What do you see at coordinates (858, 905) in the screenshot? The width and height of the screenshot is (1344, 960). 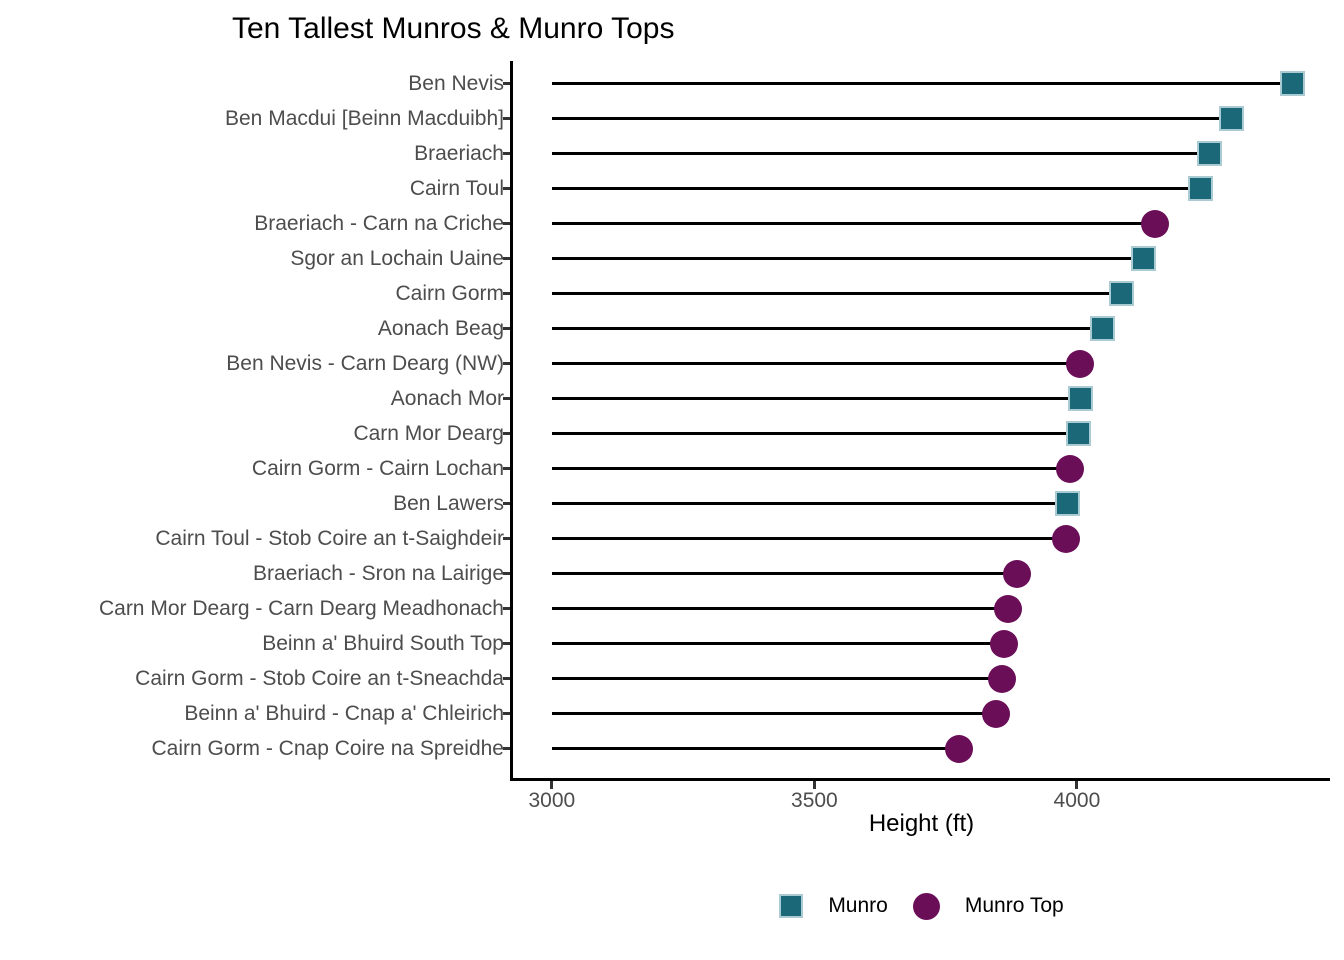 I see `legend-label-munro: Munro` at bounding box center [858, 905].